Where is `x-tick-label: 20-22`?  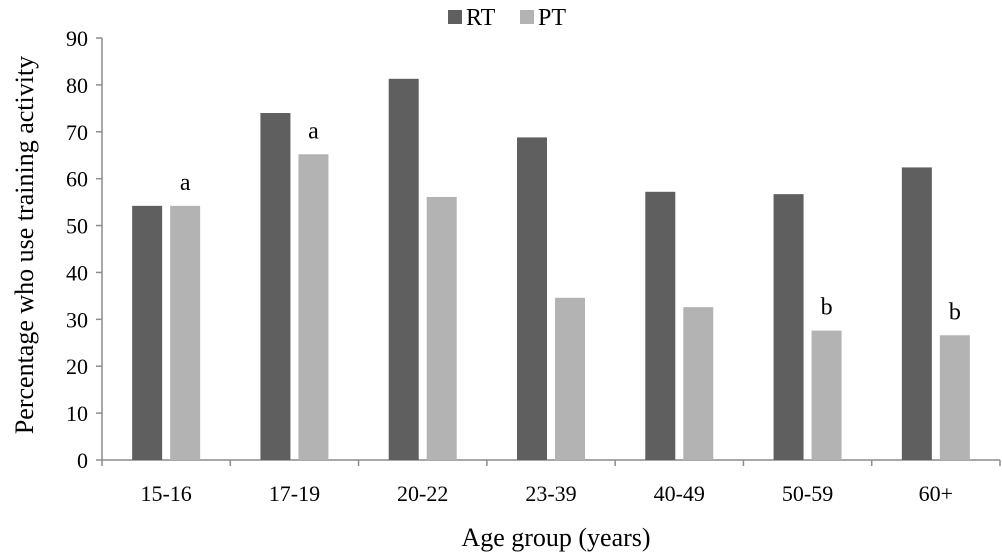 x-tick-label: 20-22 is located at coordinates (422, 493).